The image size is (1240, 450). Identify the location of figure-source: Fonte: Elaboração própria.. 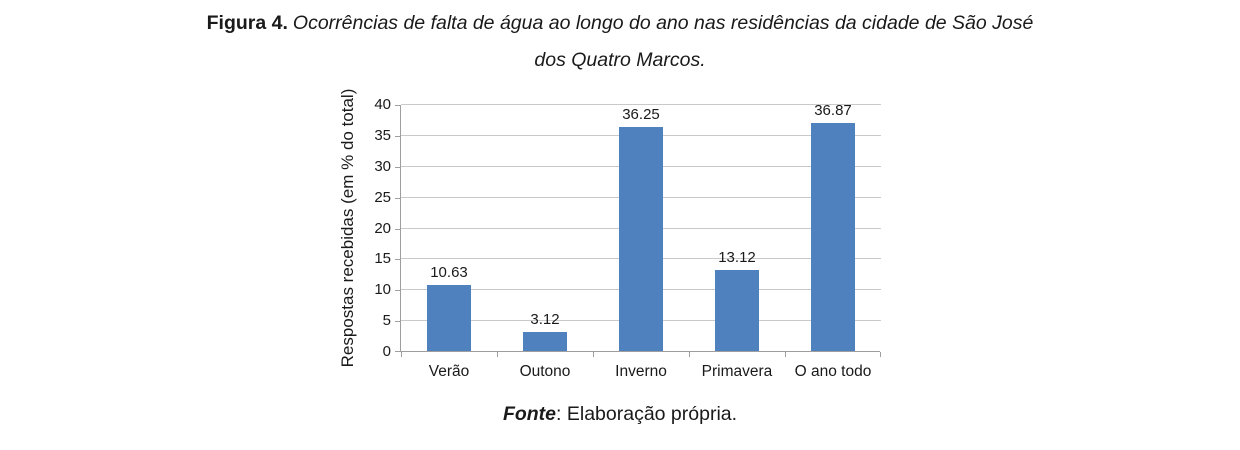
(620, 414).